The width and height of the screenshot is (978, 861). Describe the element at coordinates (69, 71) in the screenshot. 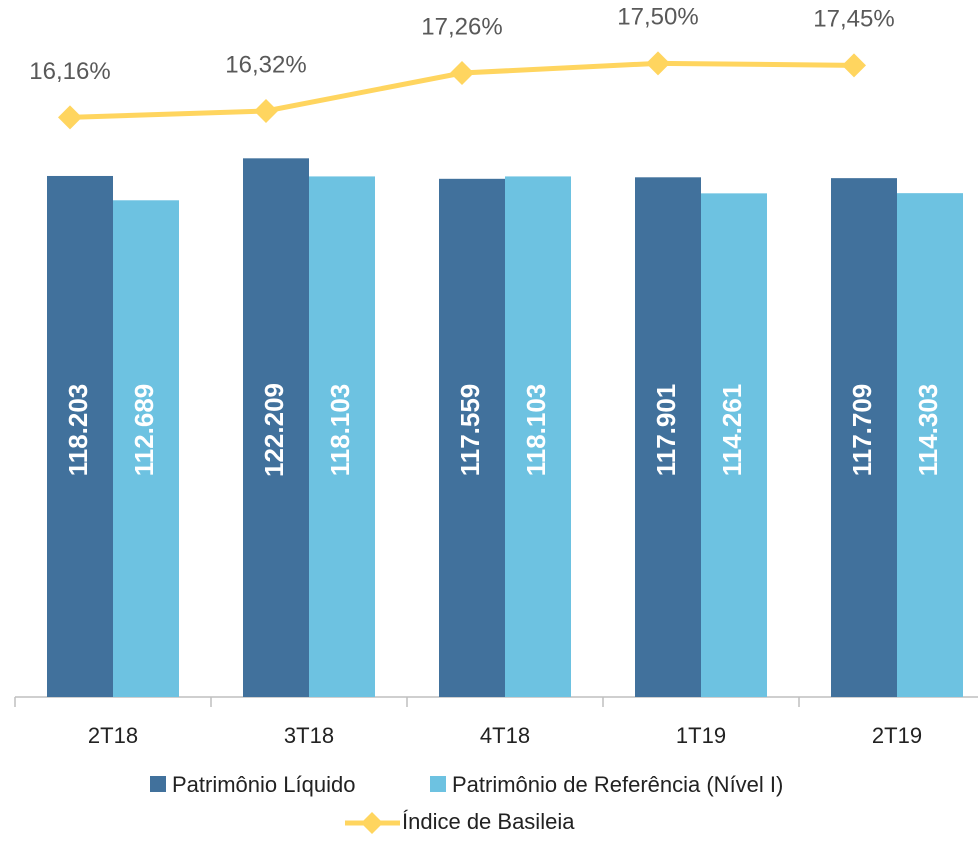

I see `line-value-label: 16,16%` at that location.